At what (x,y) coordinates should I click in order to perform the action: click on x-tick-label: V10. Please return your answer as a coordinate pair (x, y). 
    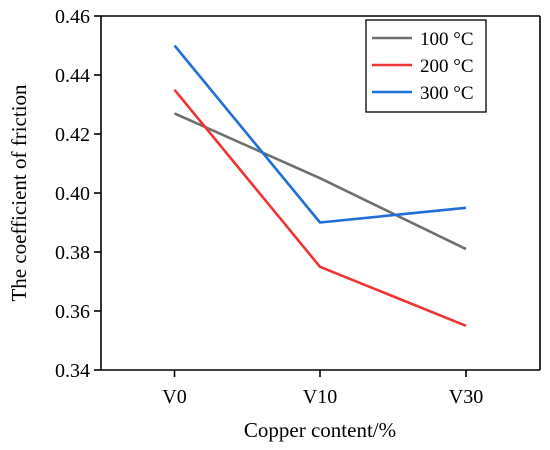
    Looking at the image, I should click on (320, 397).